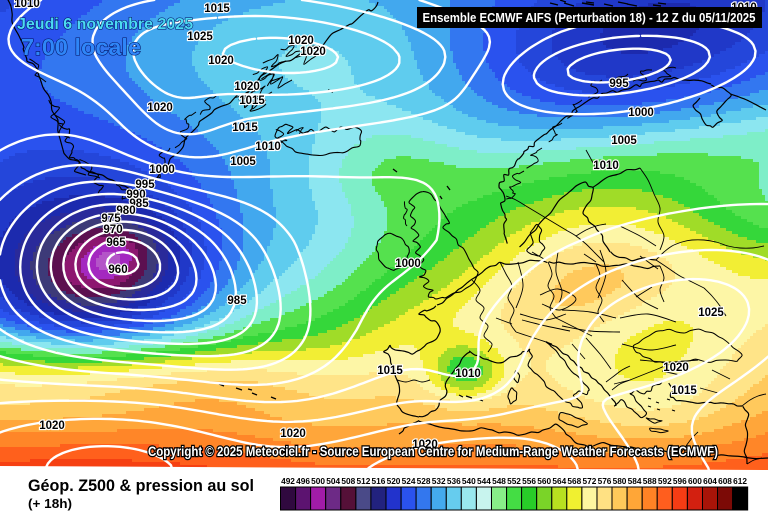 The image size is (768, 512). Describe the element at coordinates (318, 481) in the screenshot. I see `svg-text: 500` at that location.